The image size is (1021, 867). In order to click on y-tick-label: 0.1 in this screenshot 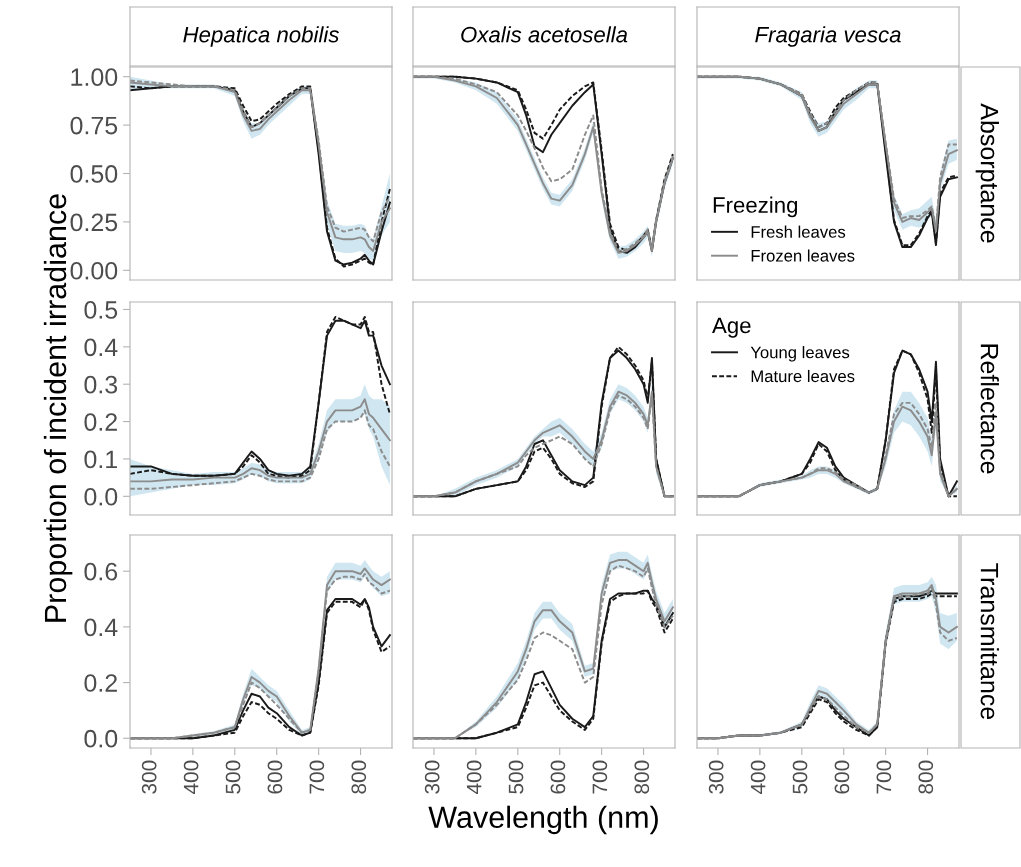, I will do `click(100, 459)`.